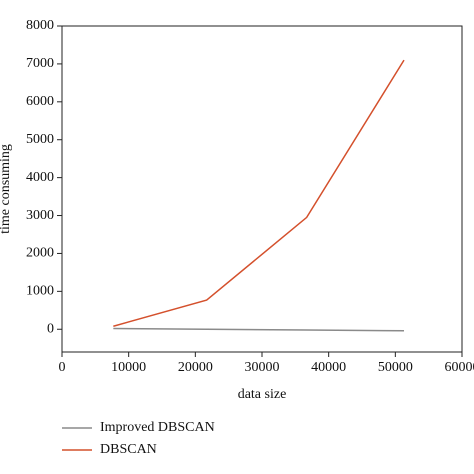 The image size is (474, 474). I want to click on x-tick-label: 60000, so click(459, 367).